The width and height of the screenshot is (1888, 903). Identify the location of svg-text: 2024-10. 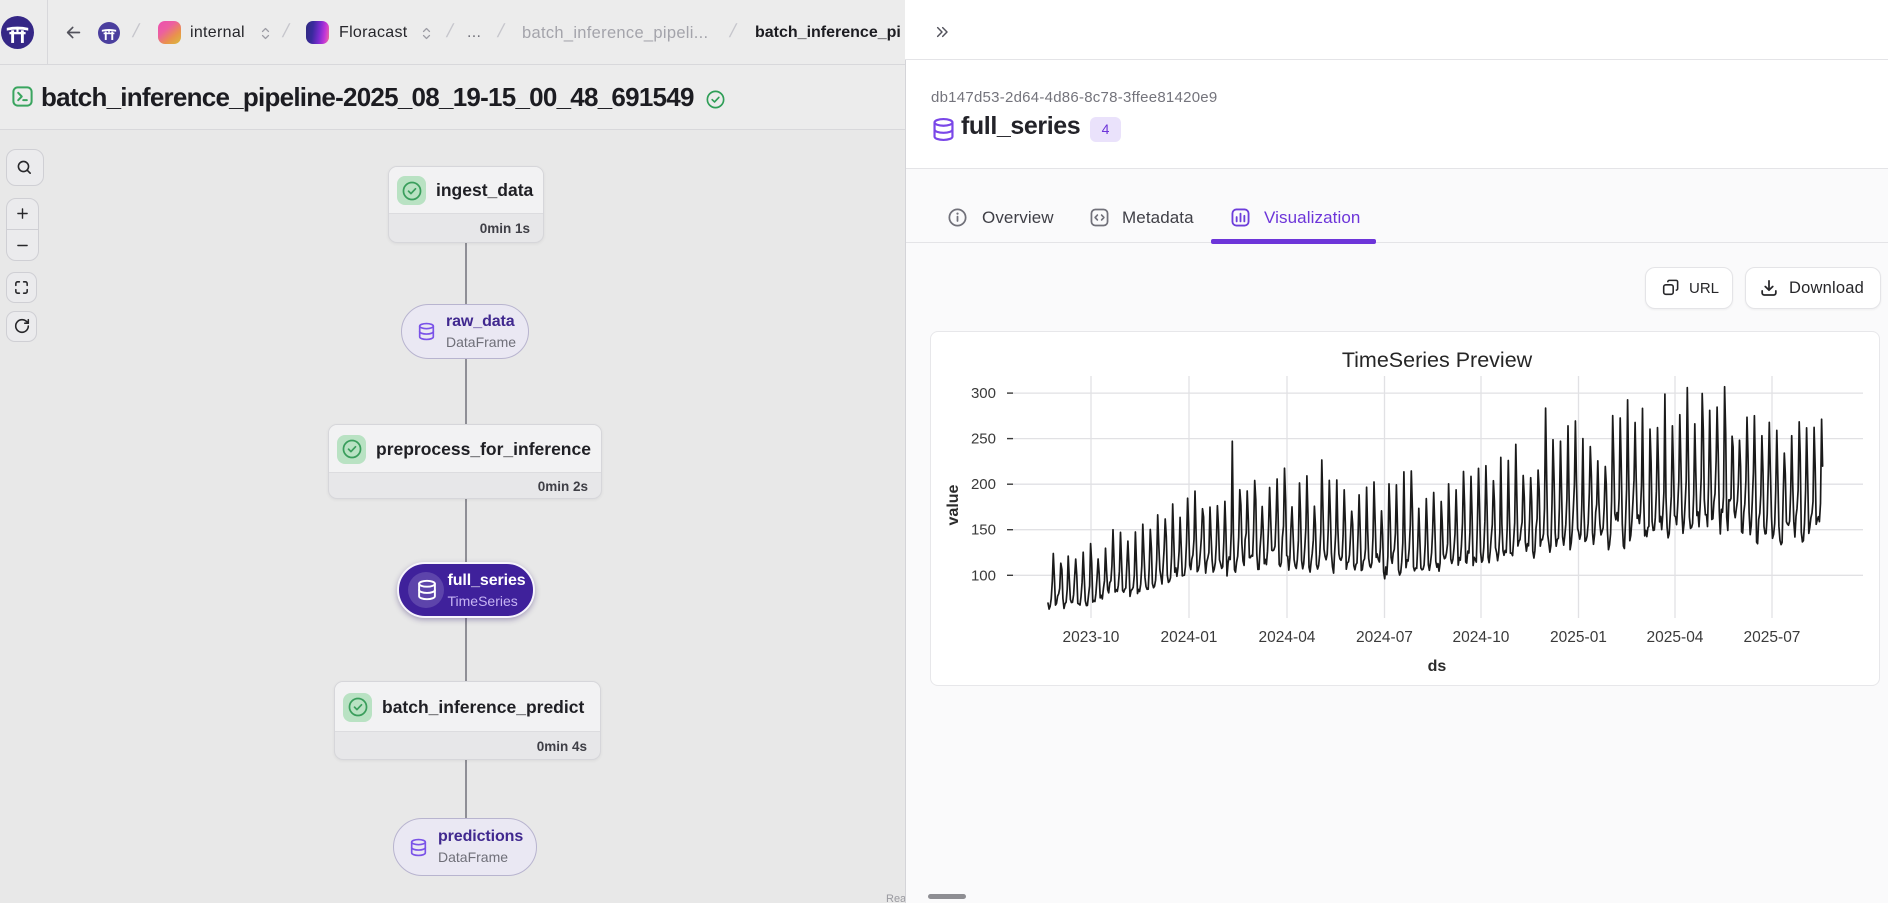
(1481, 637).